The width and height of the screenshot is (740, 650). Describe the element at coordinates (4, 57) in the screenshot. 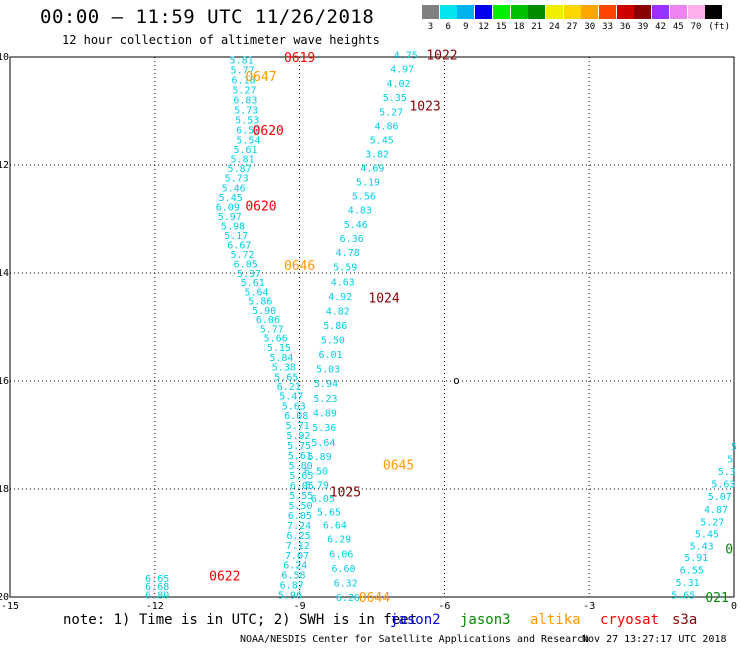

I see `lat-tick-label: -10` at that location.